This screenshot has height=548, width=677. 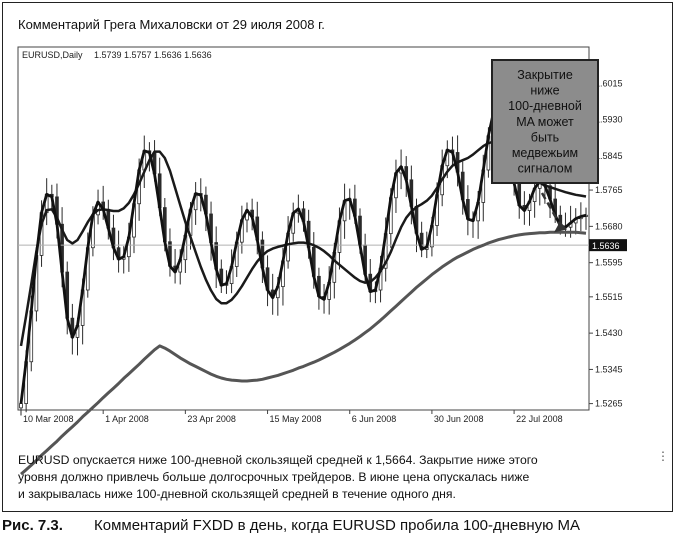 I want to click on y-tick-label: 1.5845, so click(x=609, y=156).